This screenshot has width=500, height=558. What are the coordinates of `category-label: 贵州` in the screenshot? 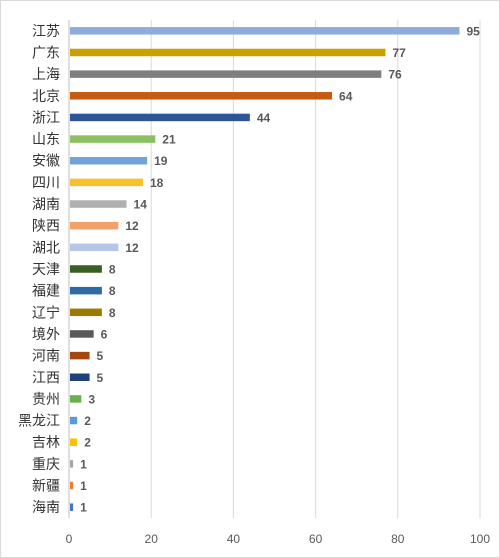 It's located at (46, 399).